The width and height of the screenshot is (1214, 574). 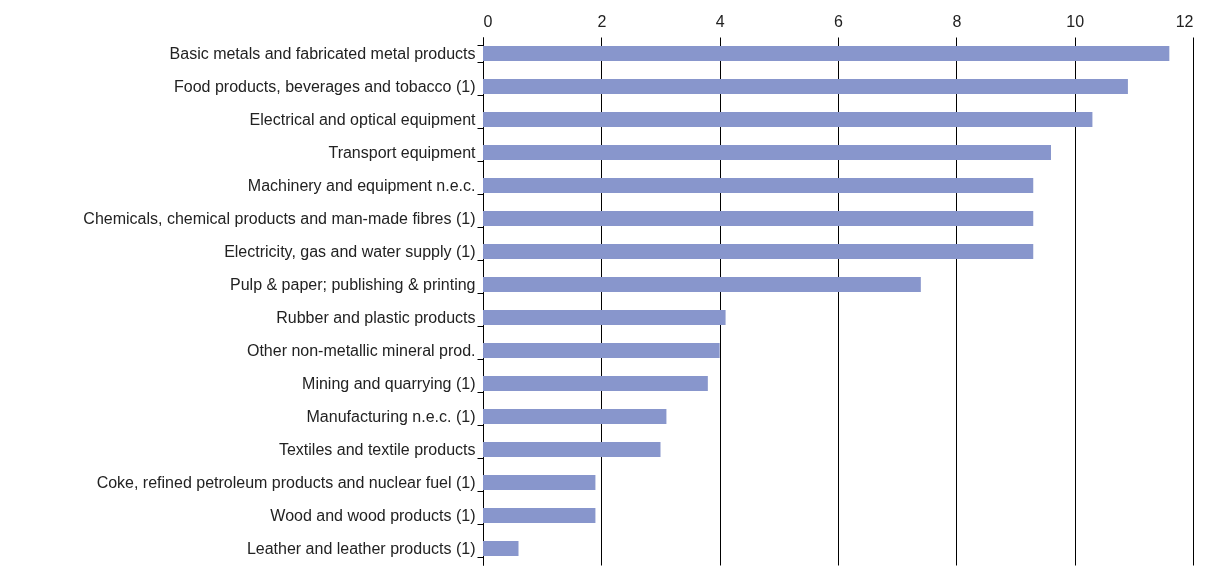 What do you see at coordinates (361, 350) in the screenshot?
I see `y-tick-label: Other non-metallic mineral prod.` at bounding box center [361, 350].